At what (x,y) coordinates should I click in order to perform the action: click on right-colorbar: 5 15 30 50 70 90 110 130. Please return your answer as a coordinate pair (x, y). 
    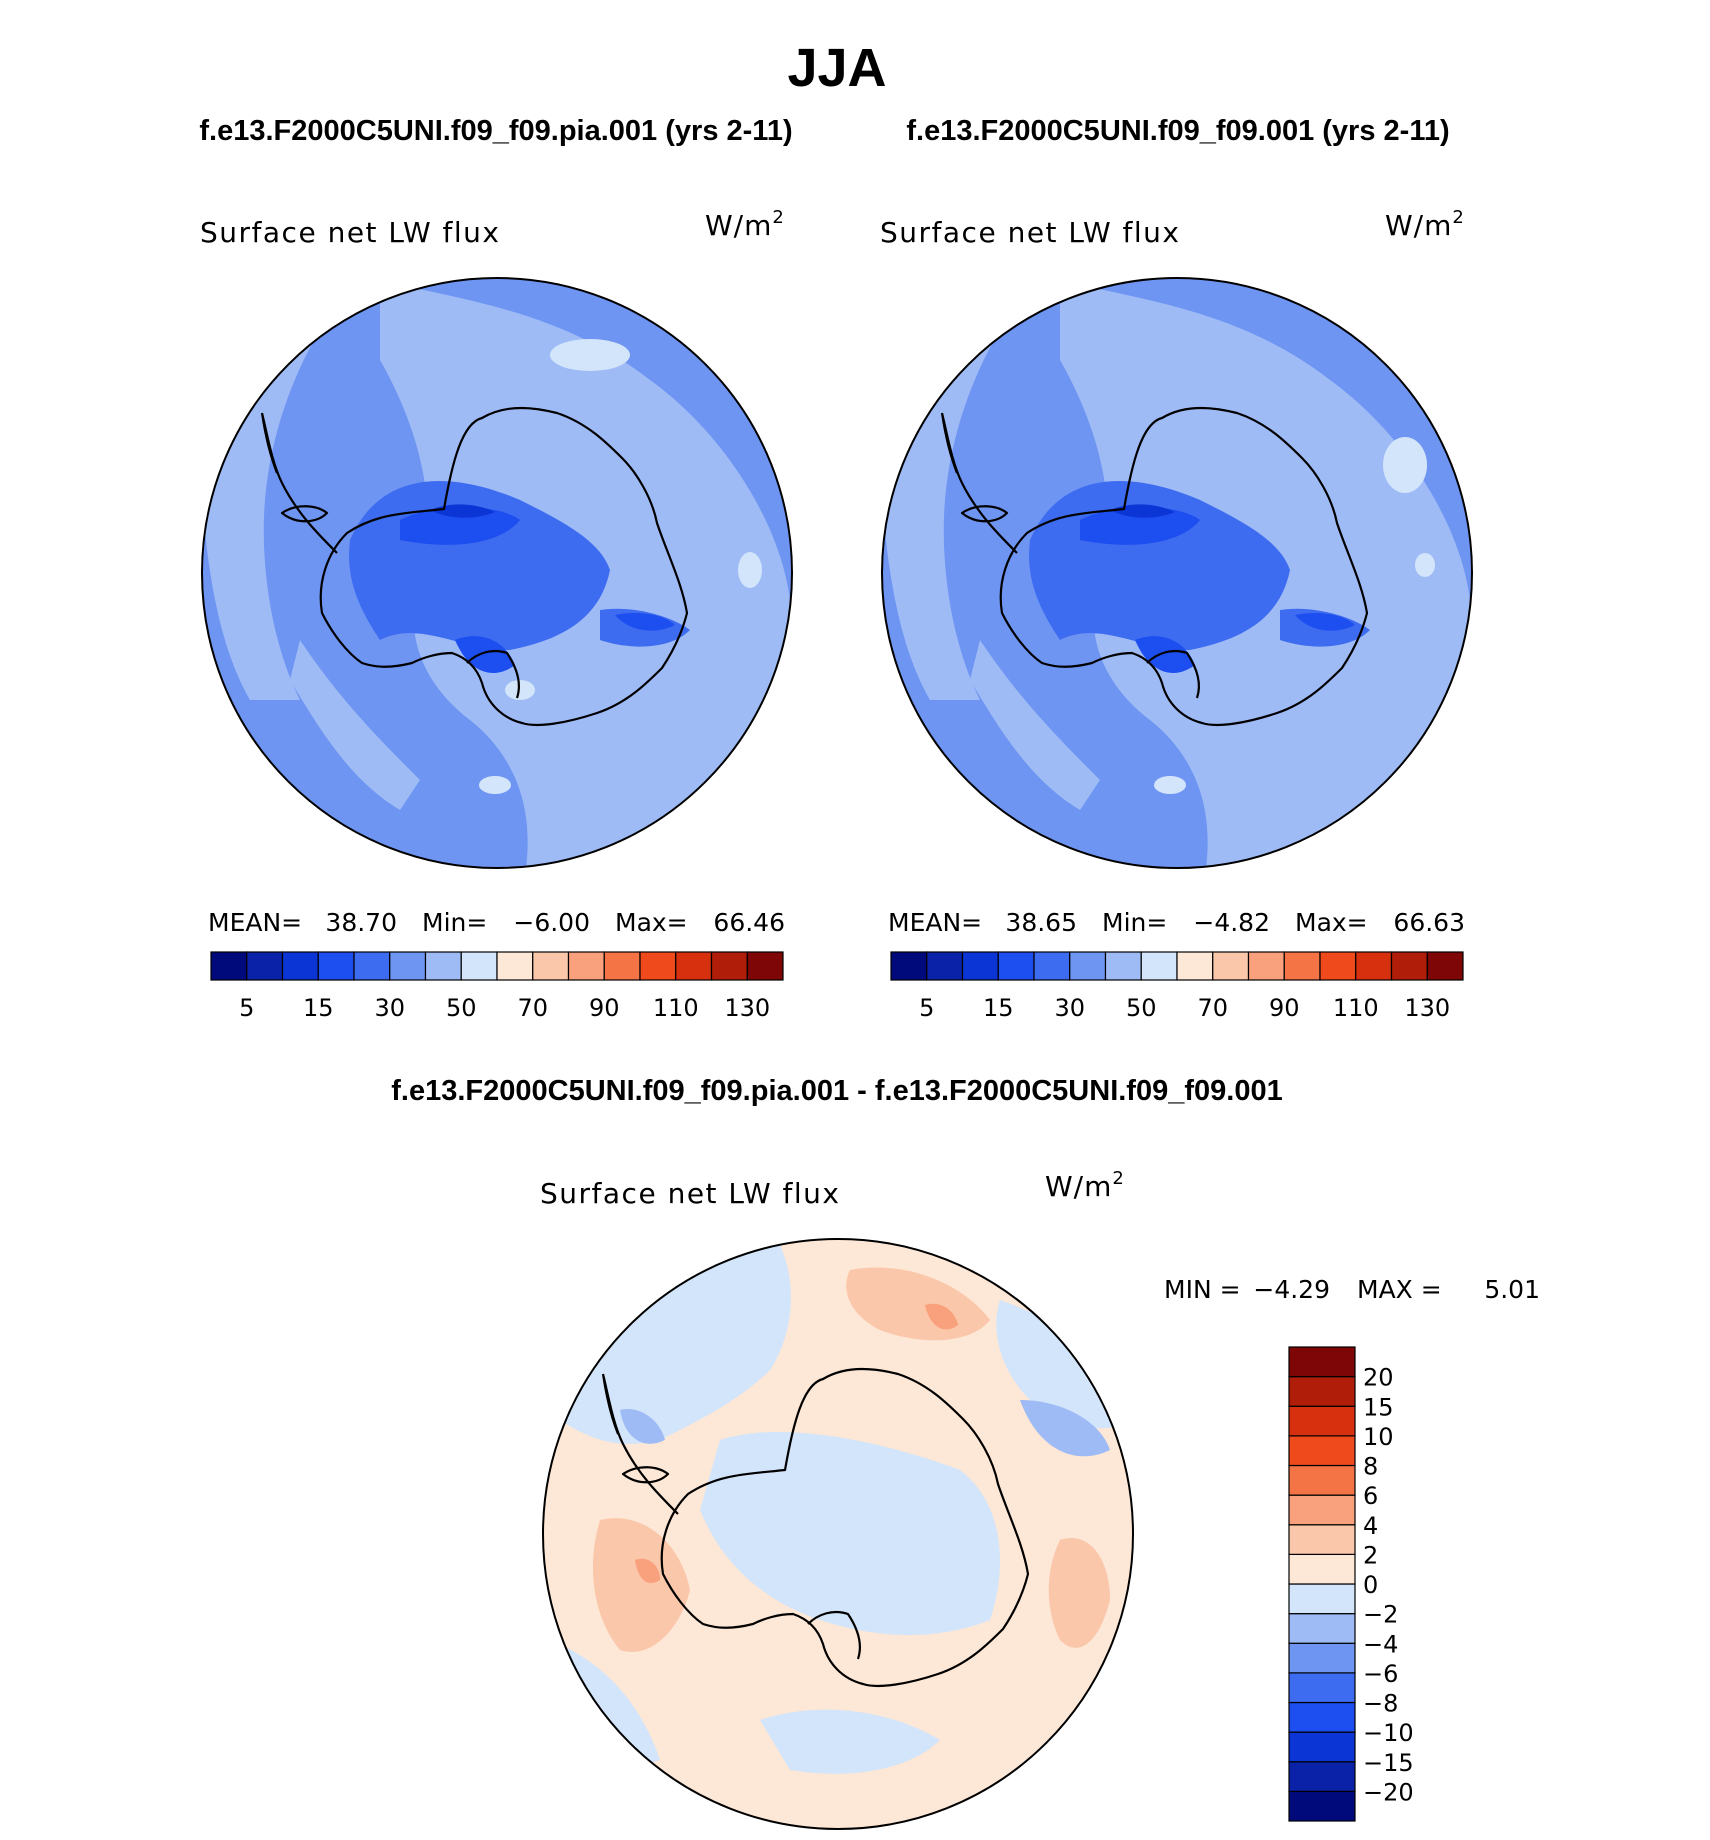
    Looking at the image, I should click on (1177, 986).